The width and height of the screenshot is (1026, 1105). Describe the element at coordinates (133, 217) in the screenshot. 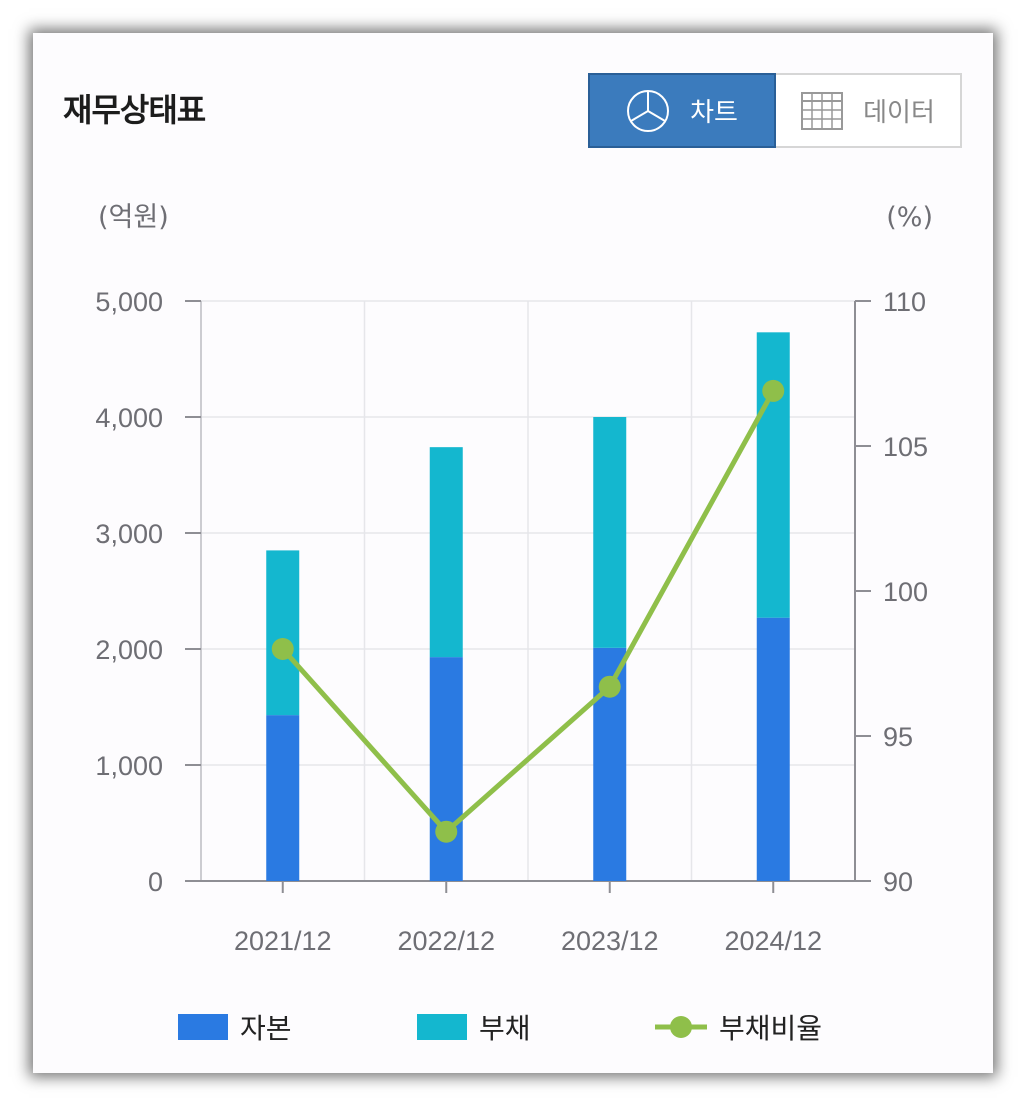

I see `left-axis-unit: (억원)` at that location.